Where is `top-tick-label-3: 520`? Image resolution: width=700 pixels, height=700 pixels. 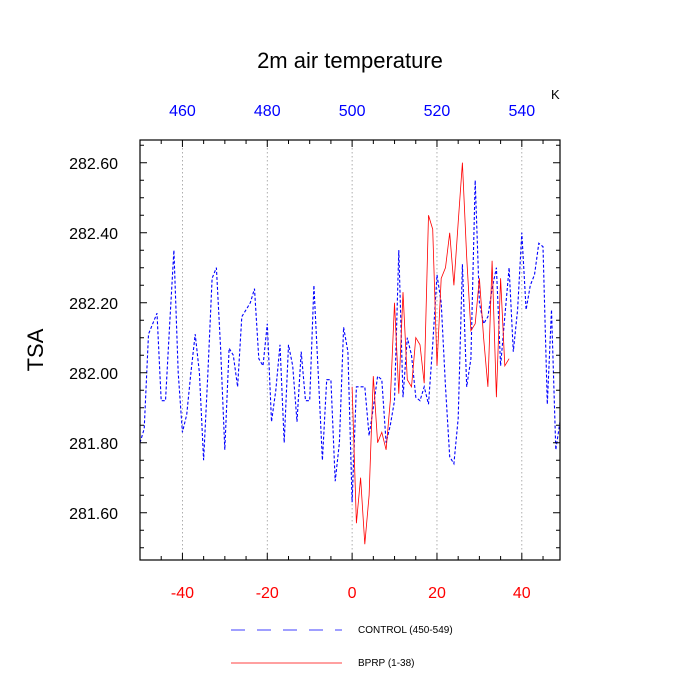
top-tick-label-3: 520 is located at coordinates (437, 111).